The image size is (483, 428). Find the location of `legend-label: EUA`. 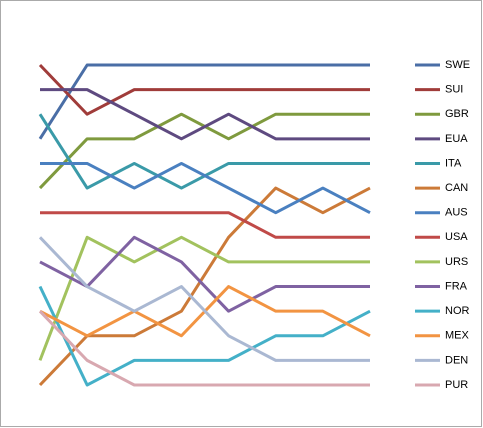

legend-label: EUA is located at coordinates (456, 139).